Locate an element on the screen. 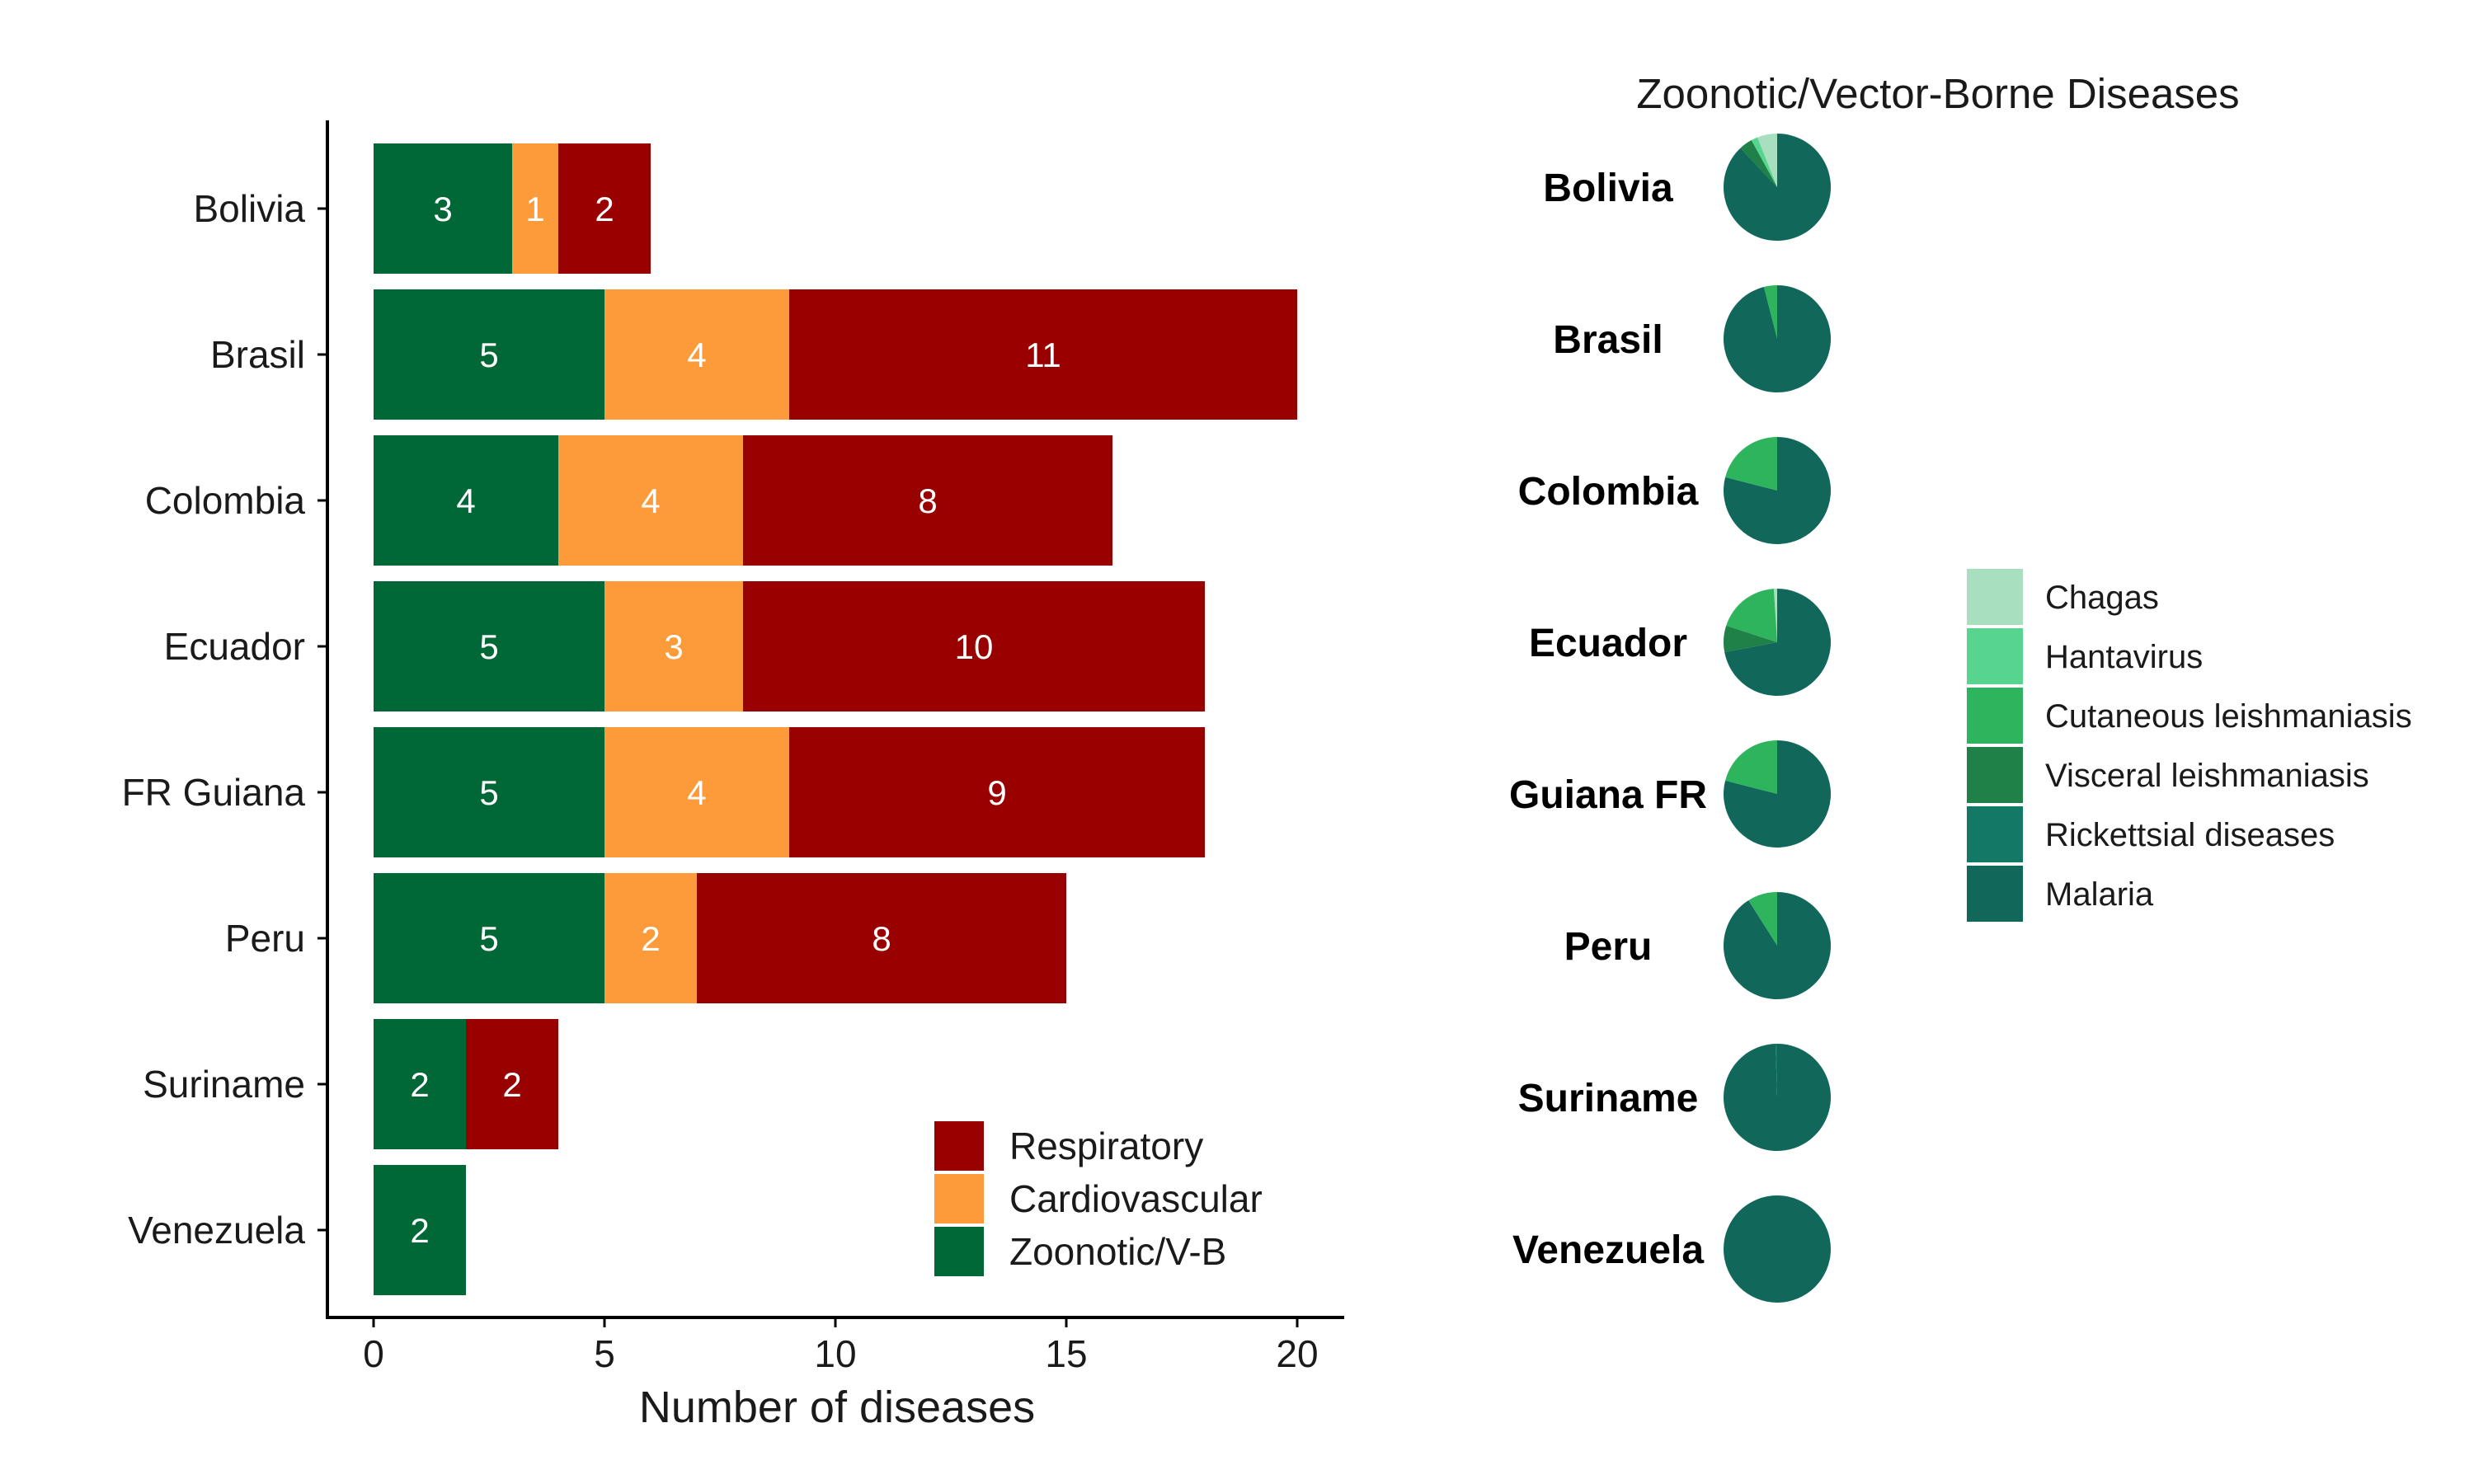 This screenshot has width=2474, height=1484. legend-label-zoonotic-v-b: Zoonotic/V-B is located at coordinates (1117, 1251).